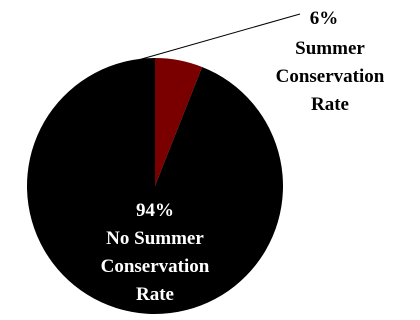 This screenshot has height=320, width=420. Describe the element at coordinates (155, 252) in the screenshot. I see `slice-label-no-summer-conservation: 94% No Summer Conservation Rate` at that location.